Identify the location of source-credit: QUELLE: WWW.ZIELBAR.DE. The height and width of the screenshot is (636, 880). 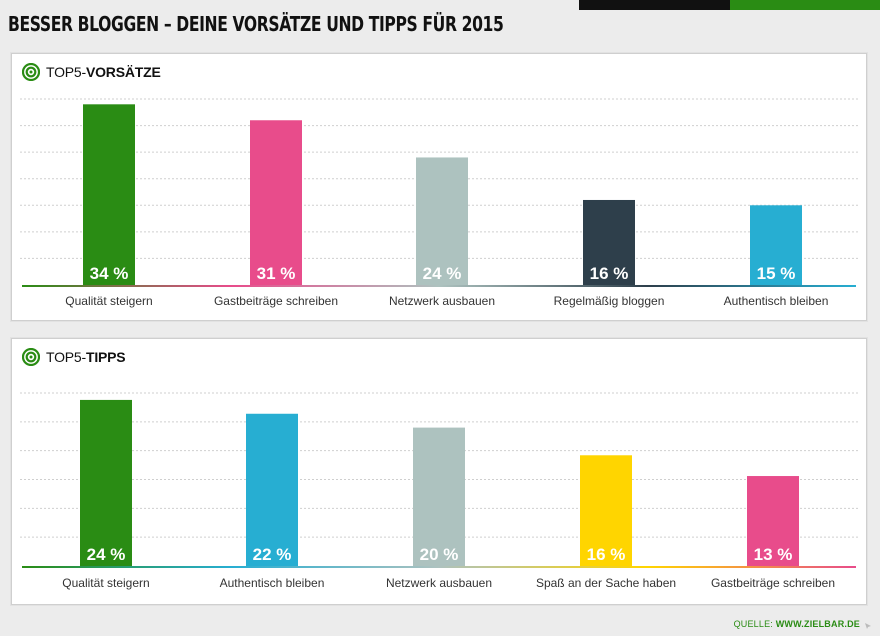
(797, 624).